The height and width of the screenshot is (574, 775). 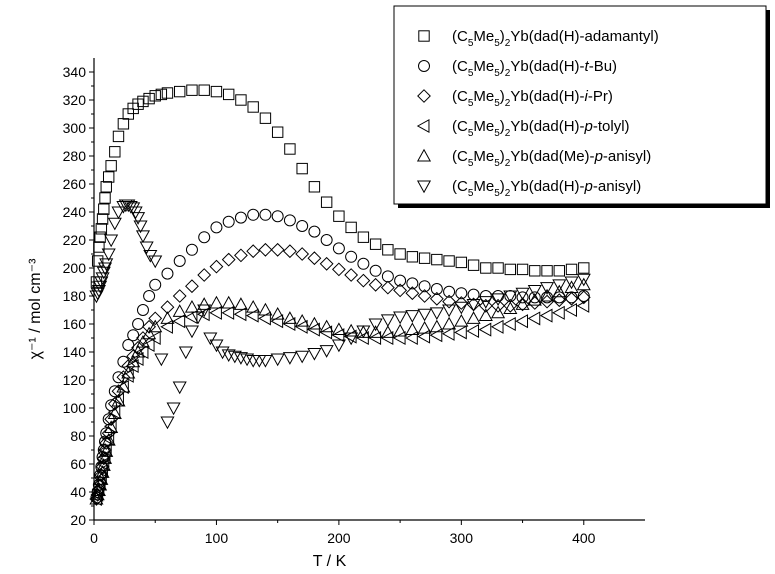 I want to click on legend-entry: (C5Me5)2Yb(dad(H)-t-Bu), so click(x=517, y=68).